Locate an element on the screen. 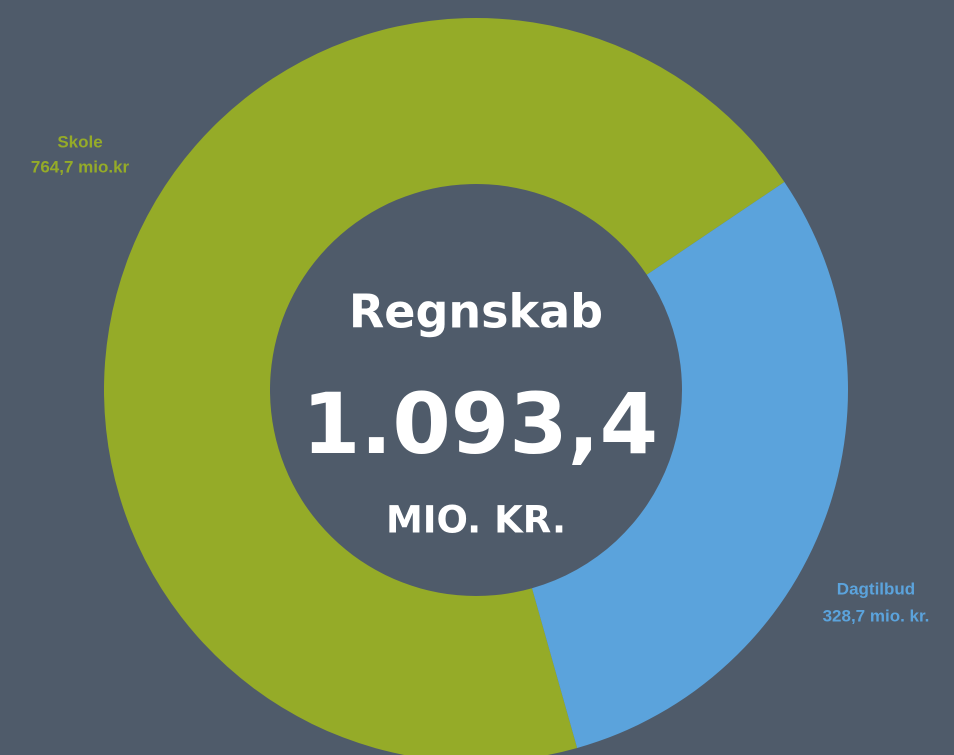 The width and height of the screenshot is (954, 755). slice-value-label: 764,7 mio.kr is located at coordinates (80, 166).